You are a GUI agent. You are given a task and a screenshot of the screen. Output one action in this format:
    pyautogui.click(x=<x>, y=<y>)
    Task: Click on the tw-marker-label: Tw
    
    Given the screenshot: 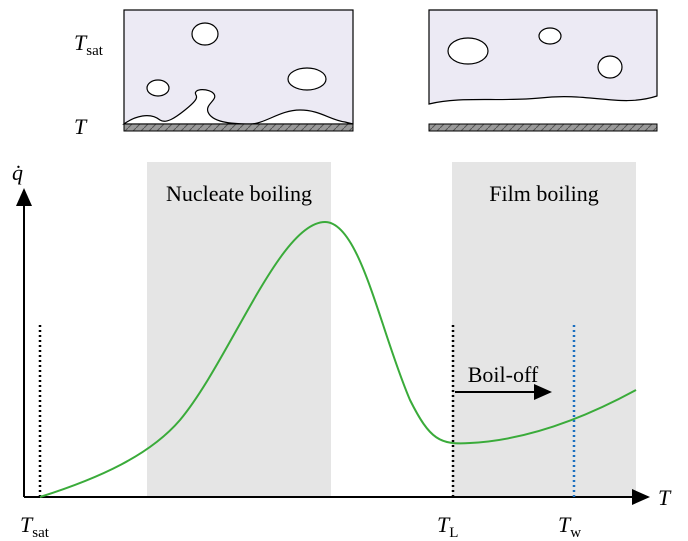 What is the action you would take?
    pyautogui.click(x=569, y=526)
    